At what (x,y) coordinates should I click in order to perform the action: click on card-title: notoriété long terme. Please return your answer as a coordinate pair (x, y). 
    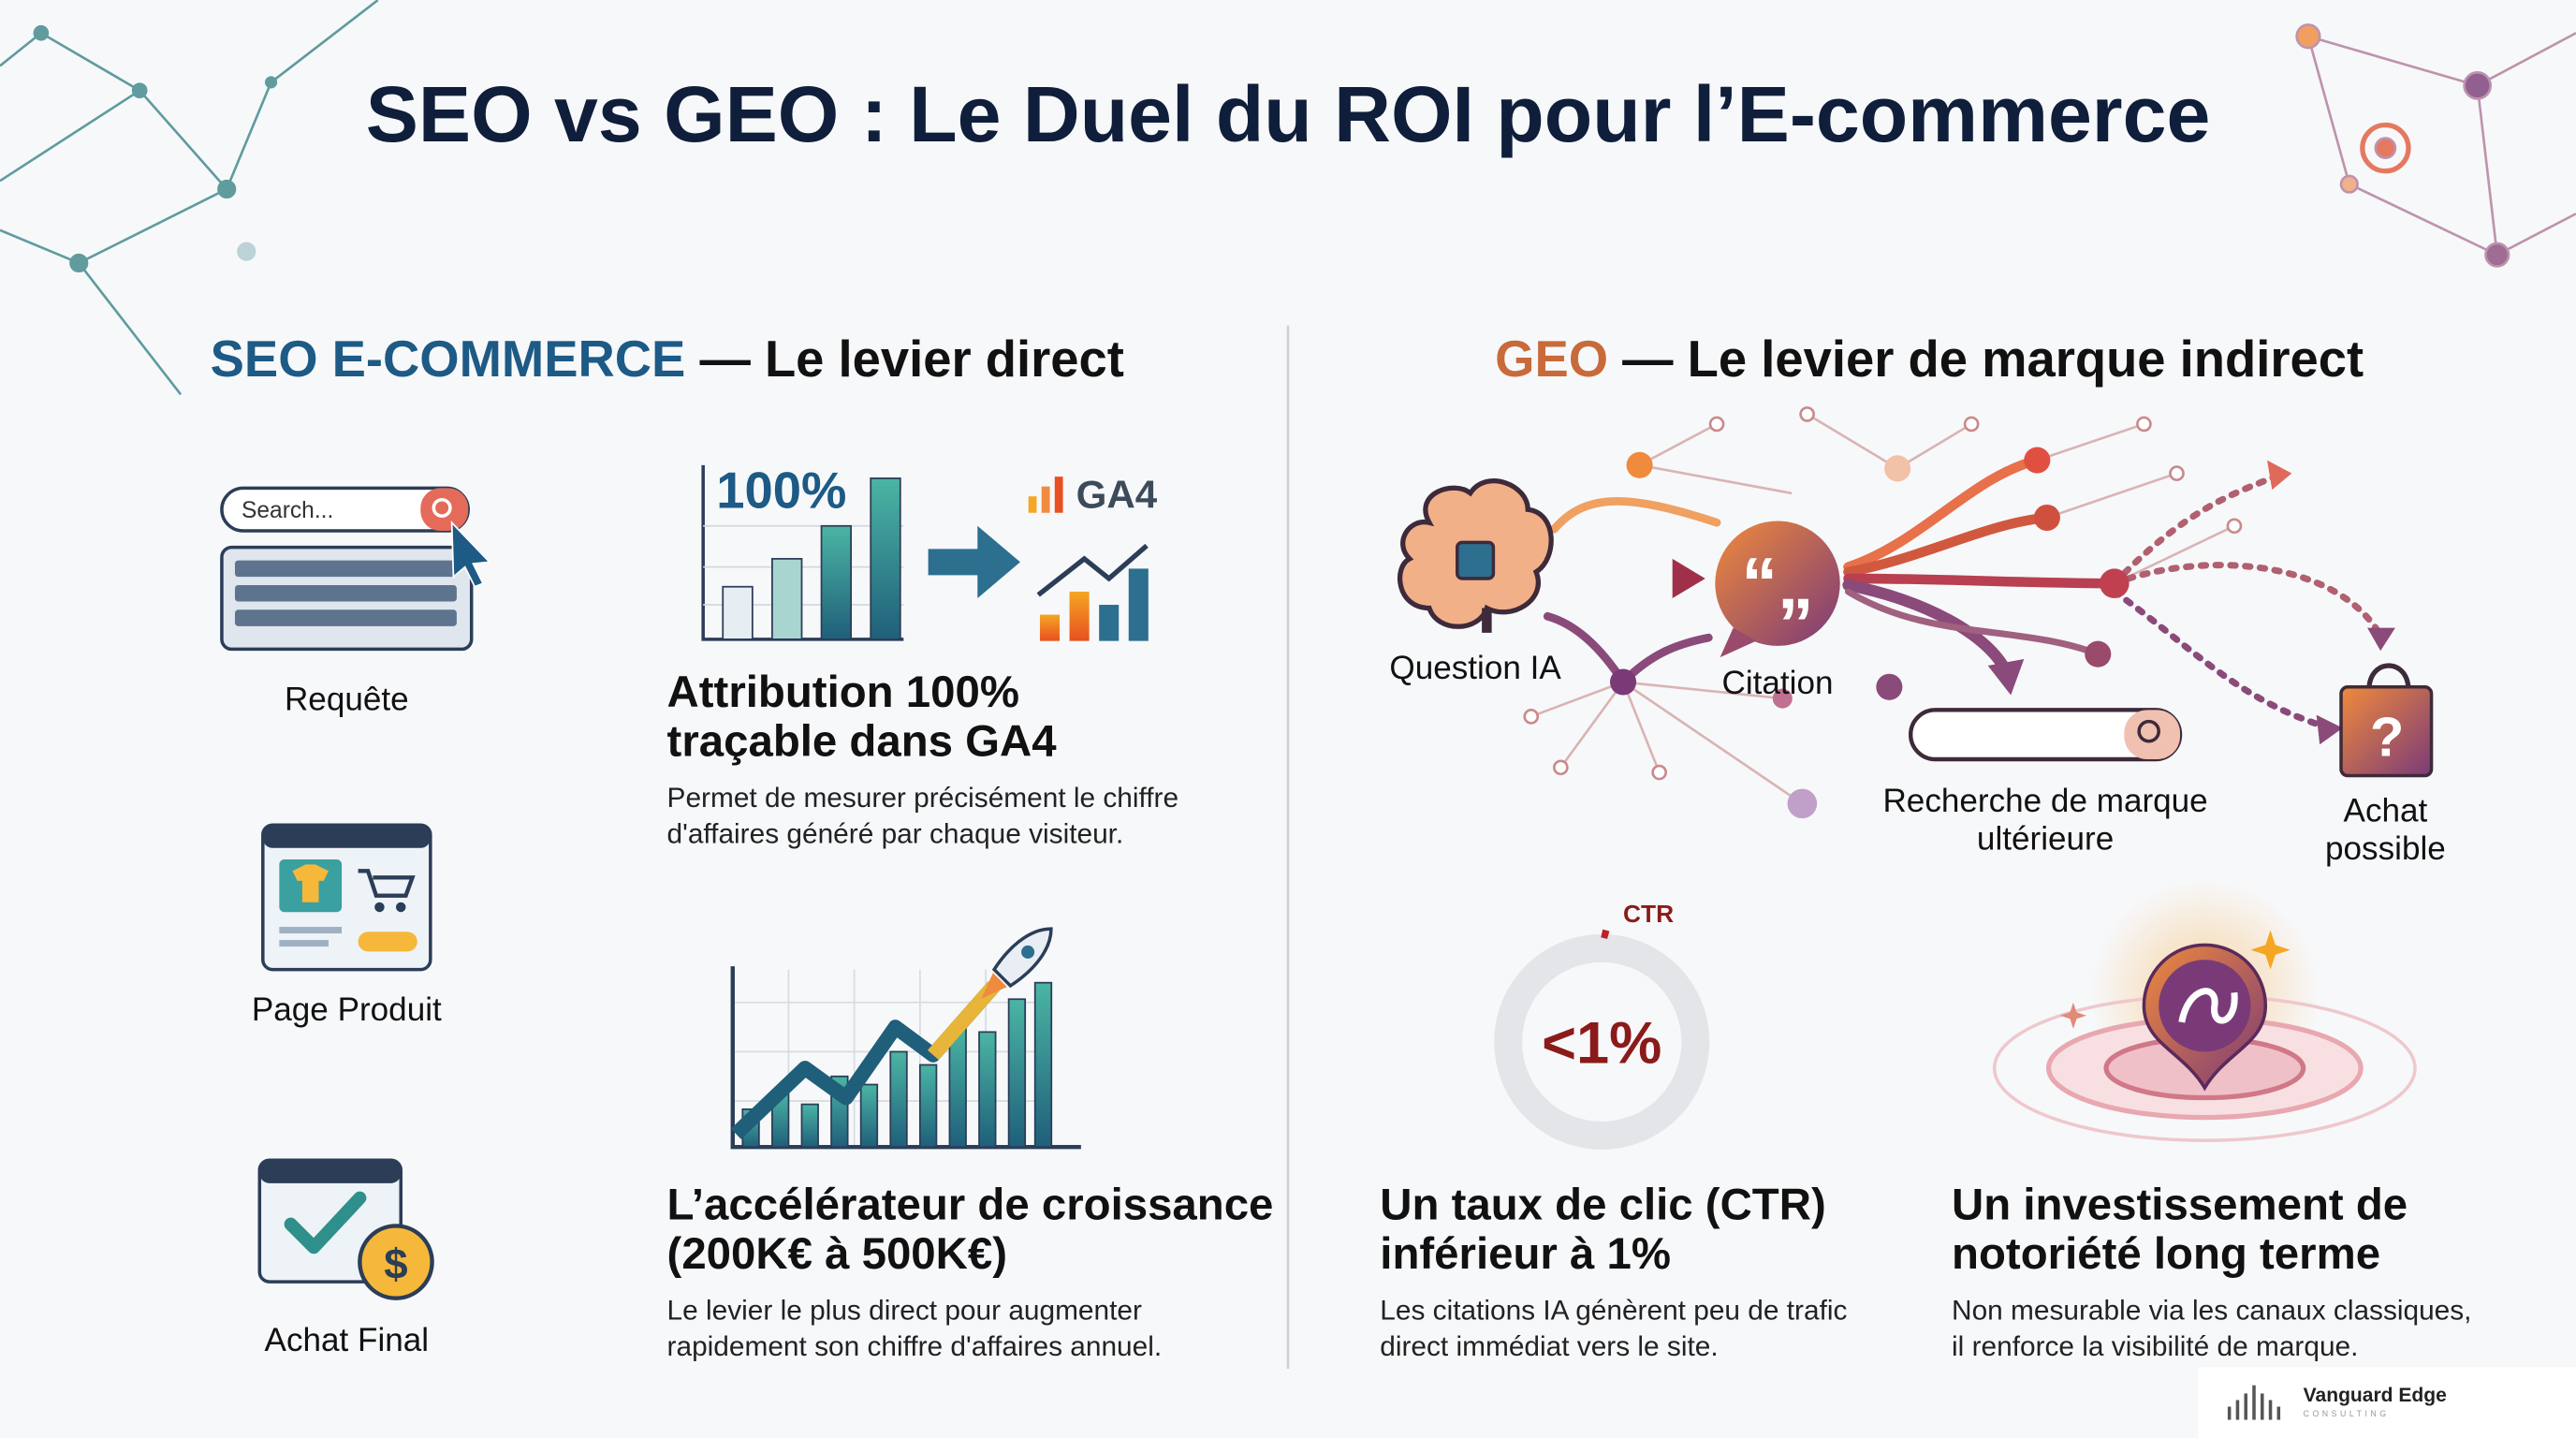
    Looking at the image, I should click on (2166, 1254).